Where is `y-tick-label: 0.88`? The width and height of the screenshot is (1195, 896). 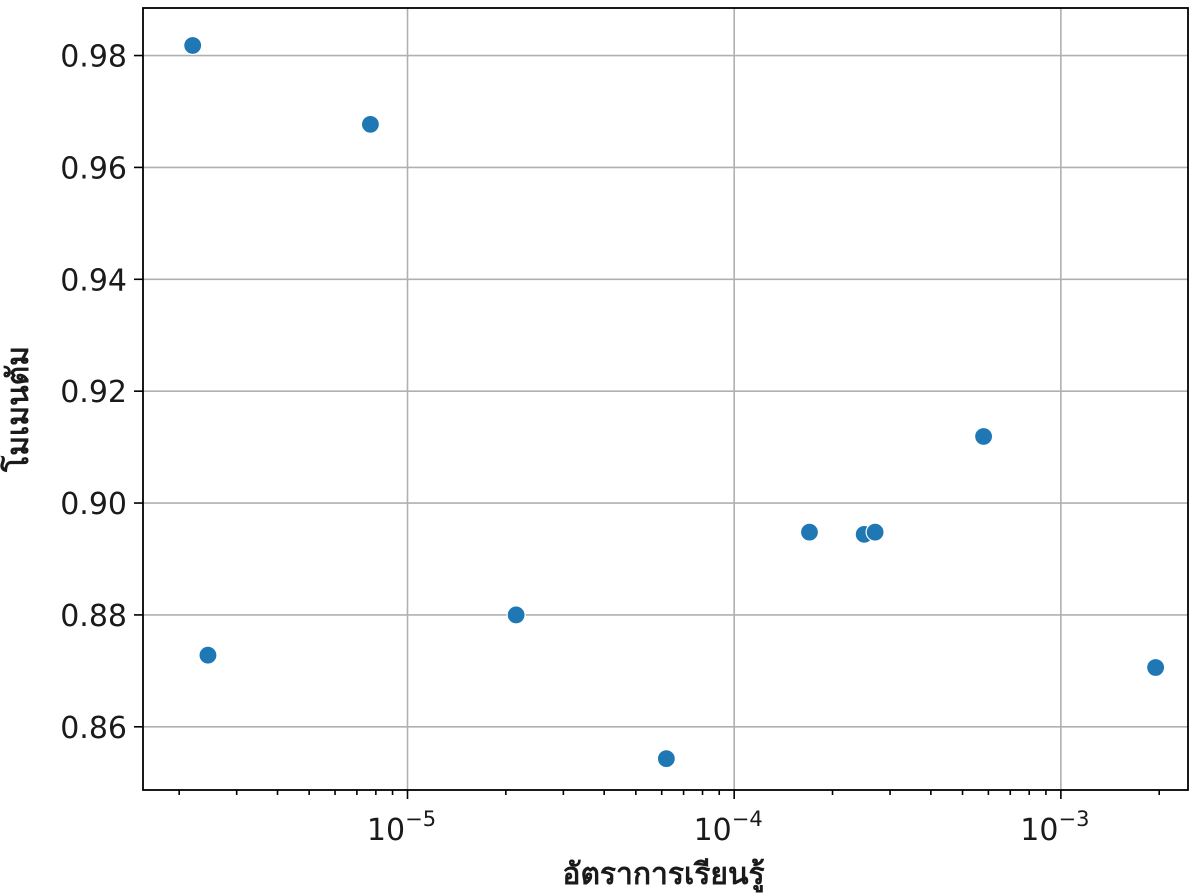
y-tick-label: 0.88 is located at coordinates (93, 616).